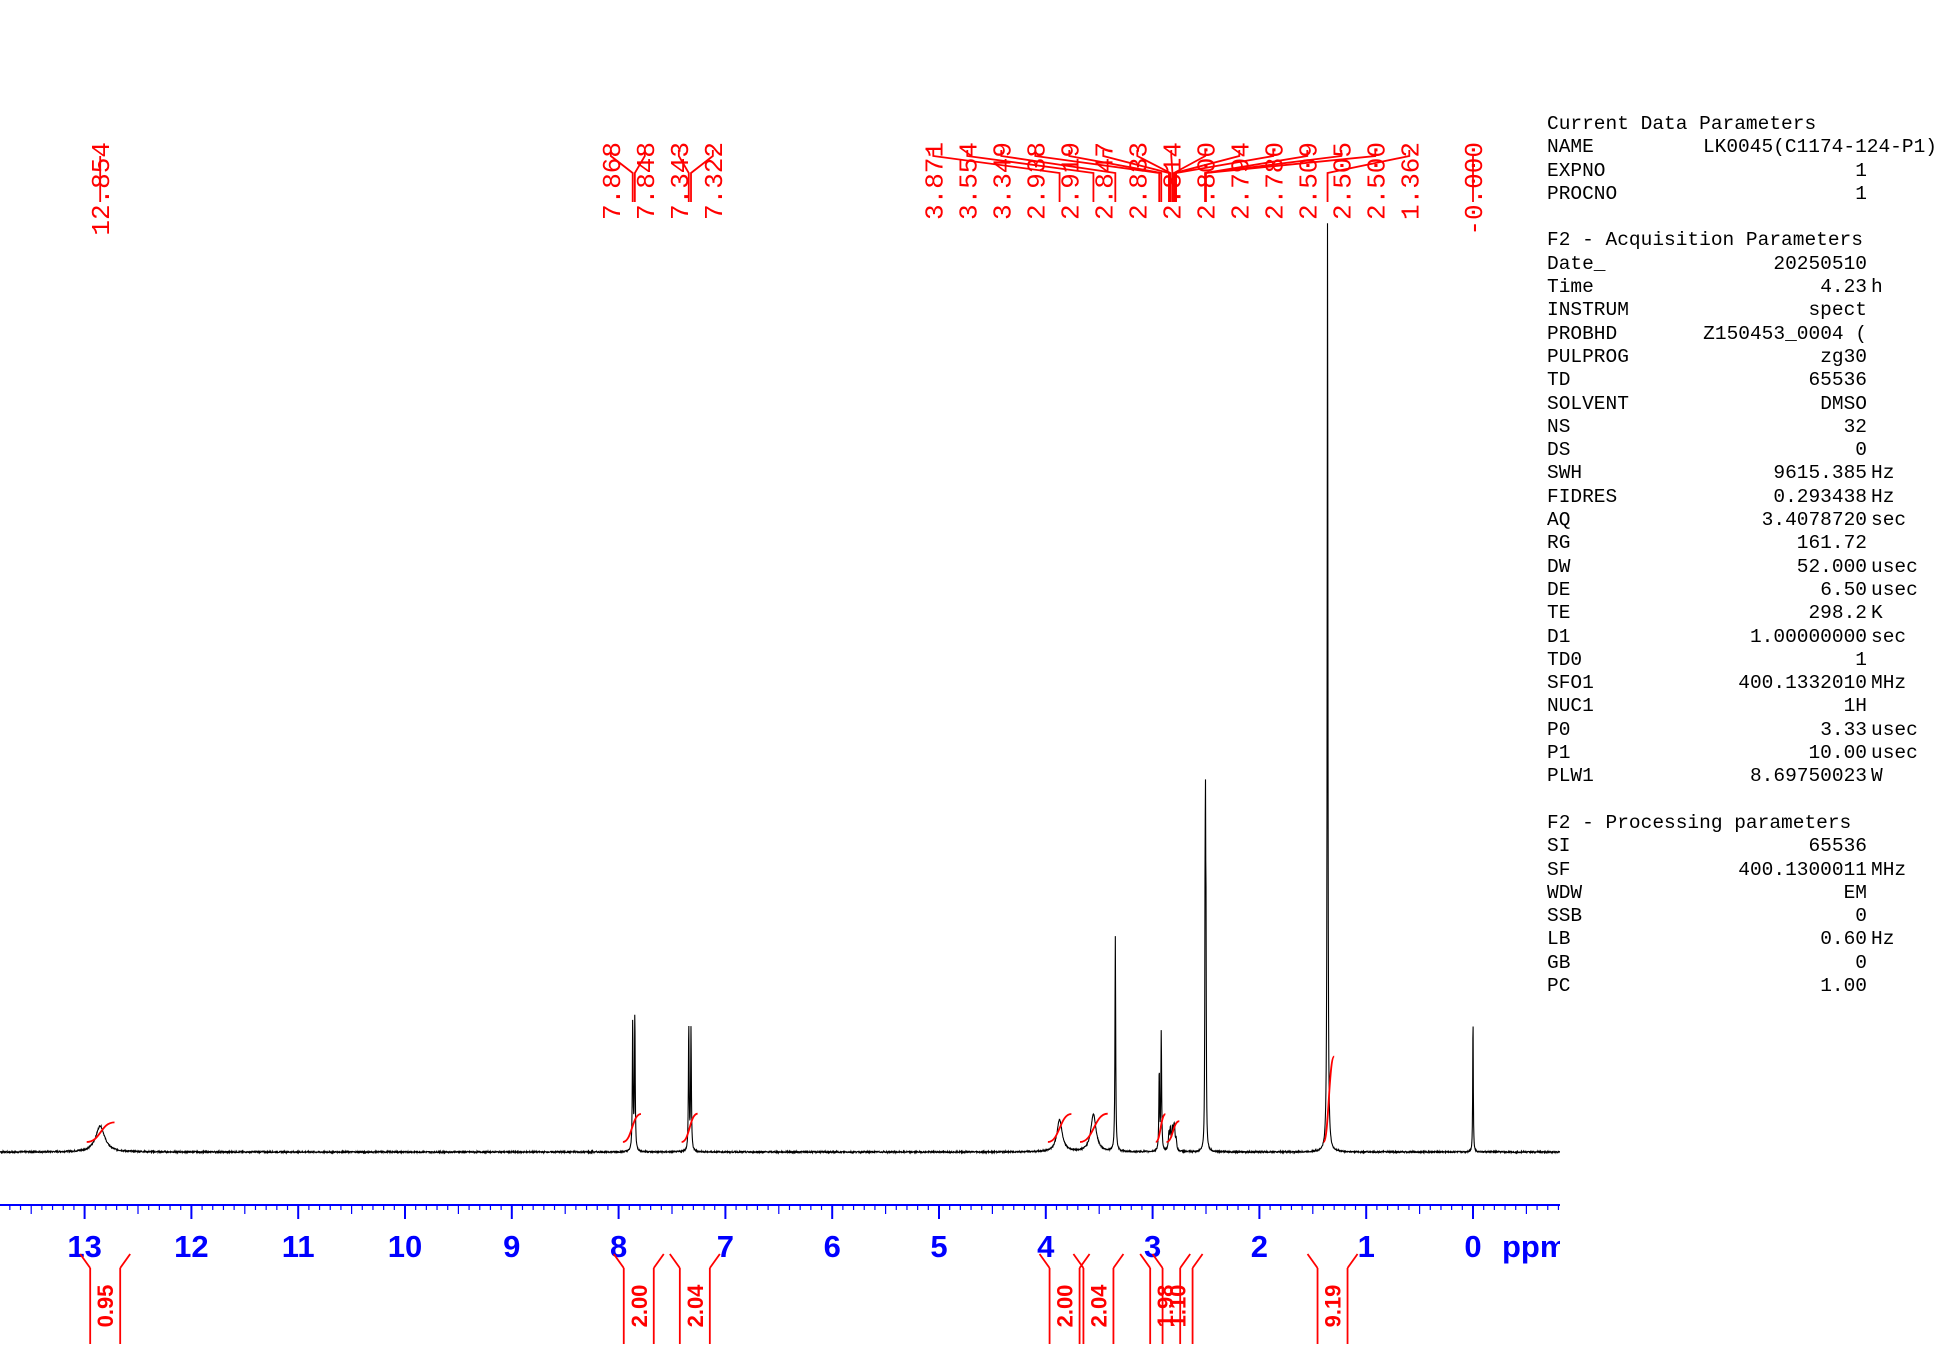 The height and width of the screenshot is (1366, 1946). Describe the element at coordinates (725, 1246) in the screenshot. I see `x-tick-label: 7` at that location.